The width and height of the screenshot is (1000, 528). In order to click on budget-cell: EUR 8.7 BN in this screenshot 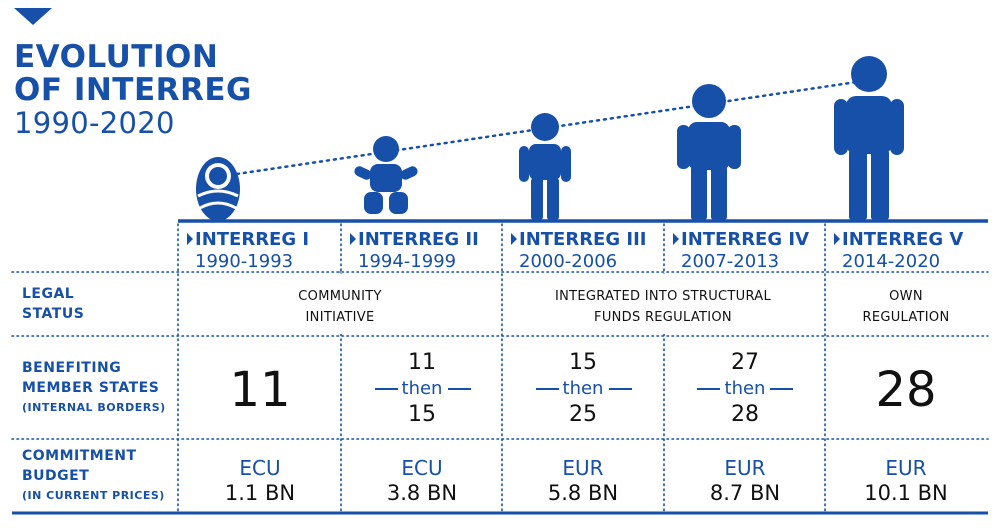, I will do `click(745, 480)`.